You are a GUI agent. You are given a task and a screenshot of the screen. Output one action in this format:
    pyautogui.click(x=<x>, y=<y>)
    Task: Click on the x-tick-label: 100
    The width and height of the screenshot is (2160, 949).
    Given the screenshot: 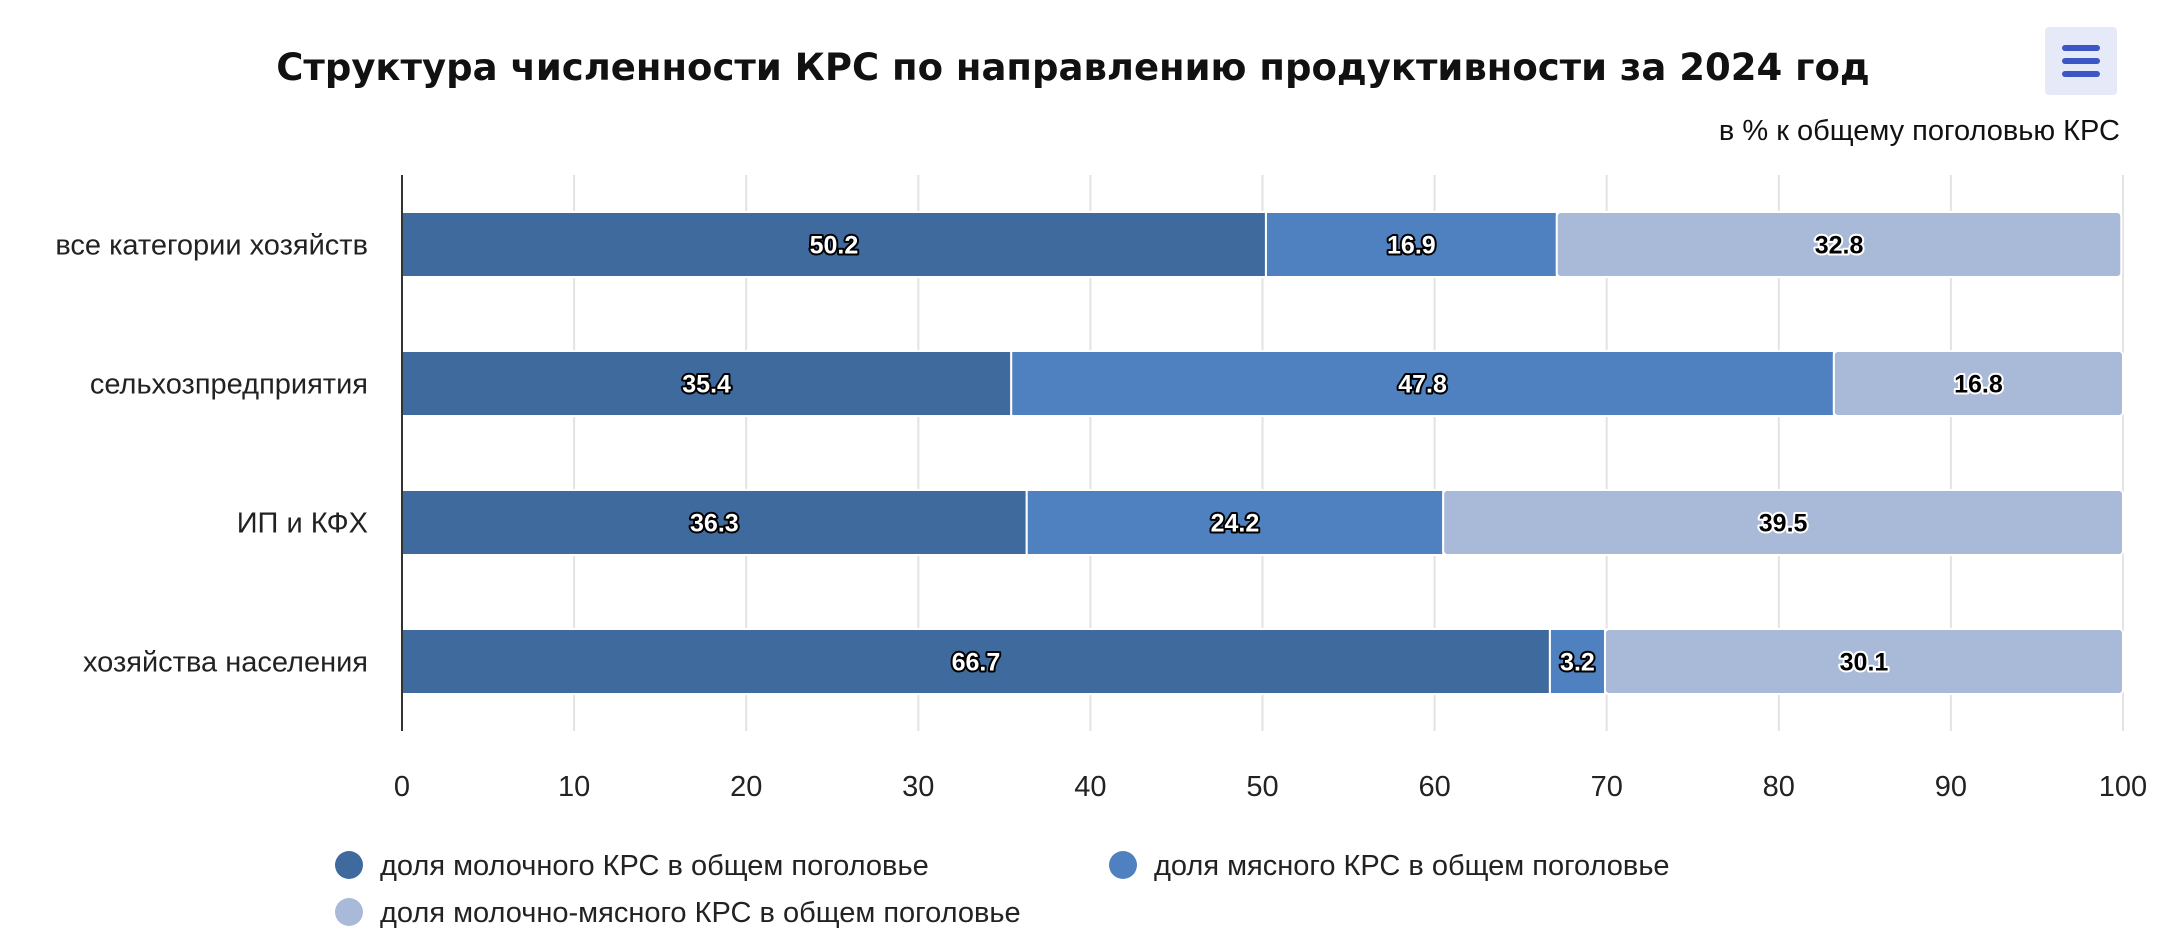 What is the action you would take?
    pyautogui.click(x=2123, y=787)
    